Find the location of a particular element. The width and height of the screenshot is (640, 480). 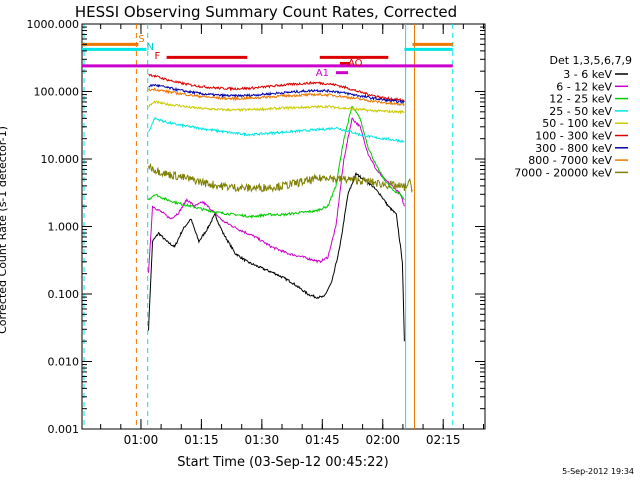

legend-entry-label: 300 - 800 keV is located at coordinates (573, 148).